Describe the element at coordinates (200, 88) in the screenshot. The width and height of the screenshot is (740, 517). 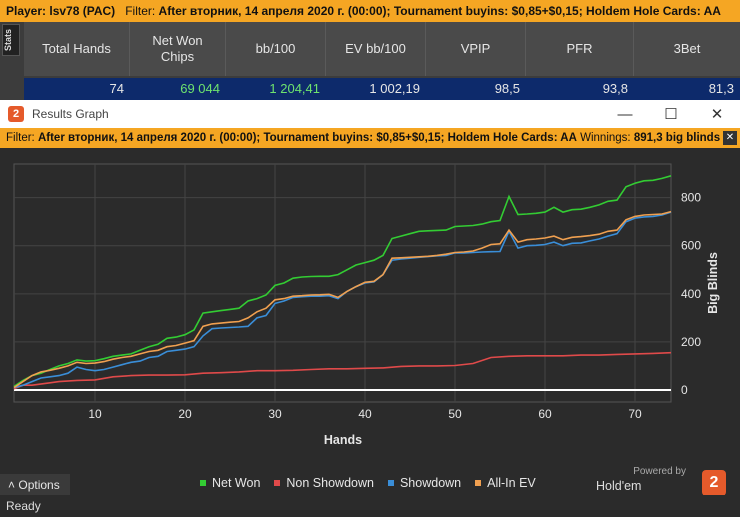
I see `cell-net-won-chips: 69 044` at that location.